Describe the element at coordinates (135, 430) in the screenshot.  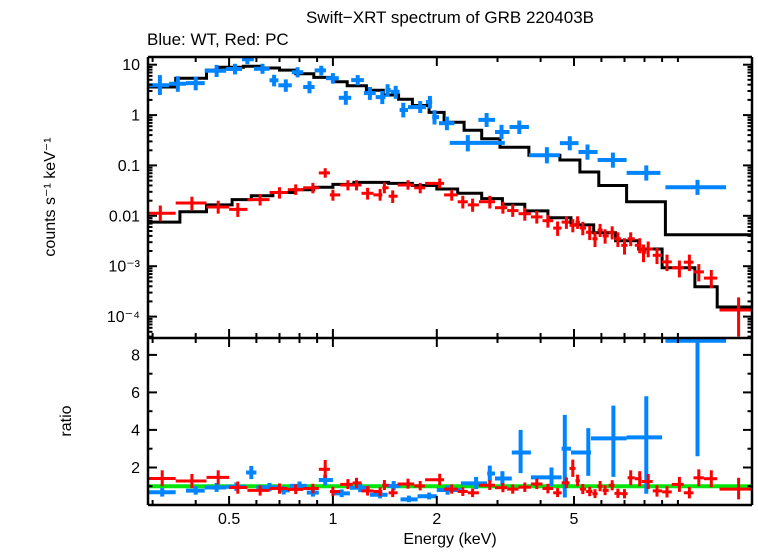
I see `ratio-tick-label: 4` at that location.